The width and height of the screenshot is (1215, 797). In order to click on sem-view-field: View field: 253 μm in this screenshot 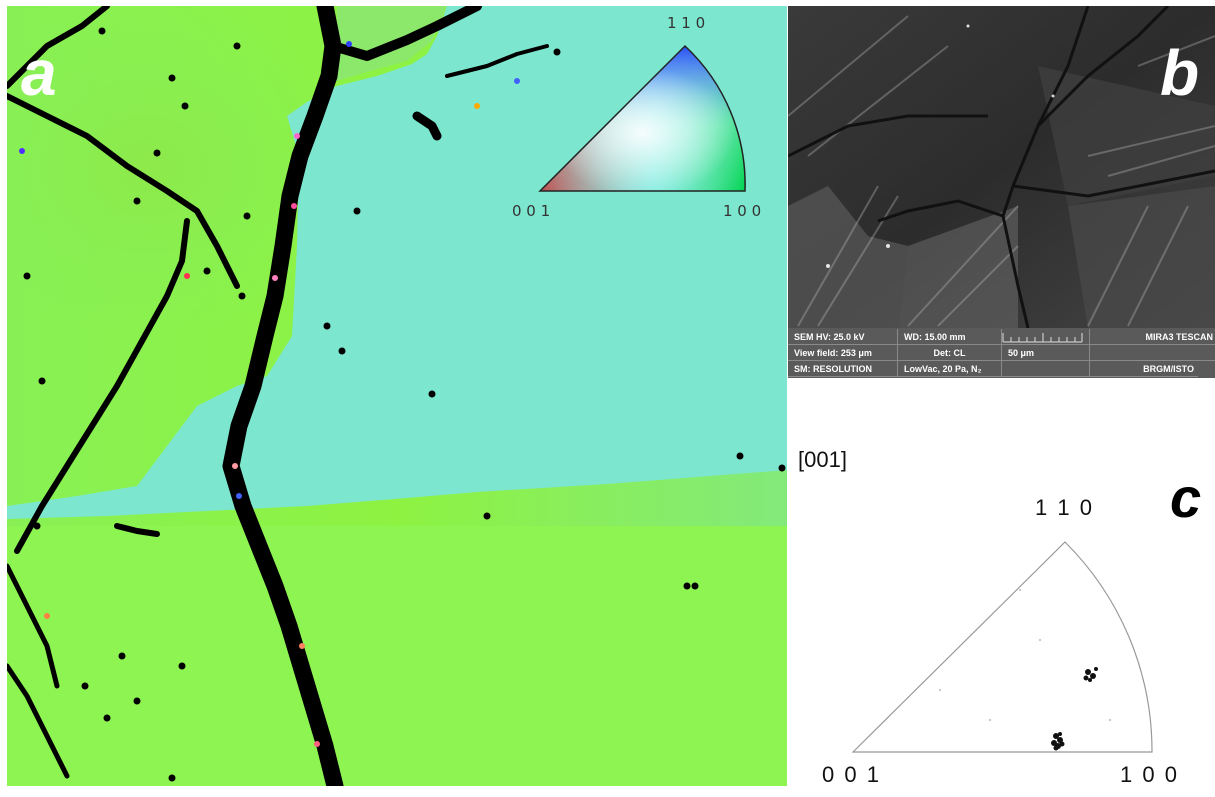, I will do `click(843, 353)`.